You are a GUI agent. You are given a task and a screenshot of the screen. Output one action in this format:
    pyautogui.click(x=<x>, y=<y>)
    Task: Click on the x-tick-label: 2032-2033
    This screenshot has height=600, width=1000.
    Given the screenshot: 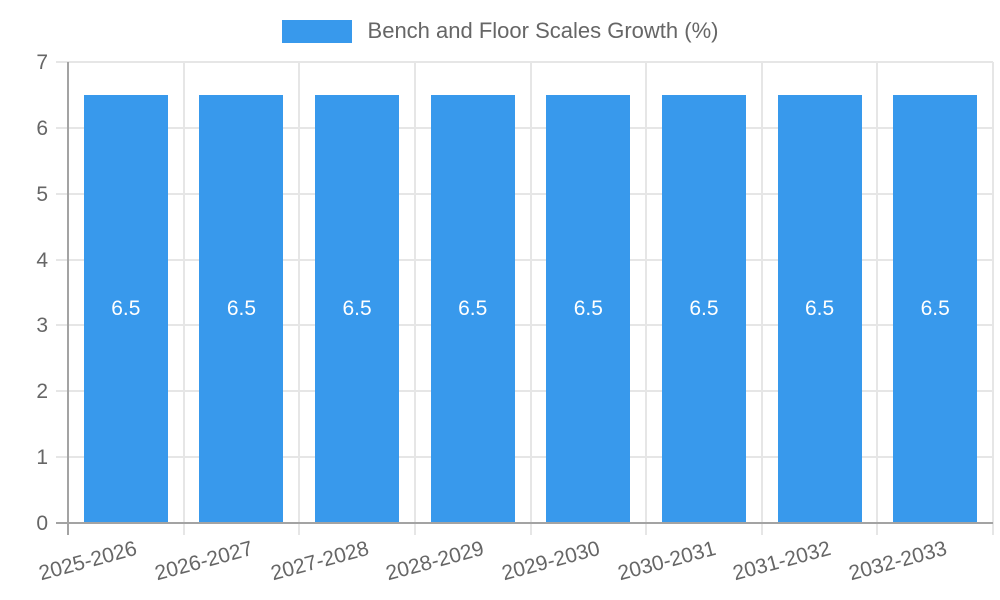 What is the action you would take?
    pyautogui.click(x=898, y=561)
    